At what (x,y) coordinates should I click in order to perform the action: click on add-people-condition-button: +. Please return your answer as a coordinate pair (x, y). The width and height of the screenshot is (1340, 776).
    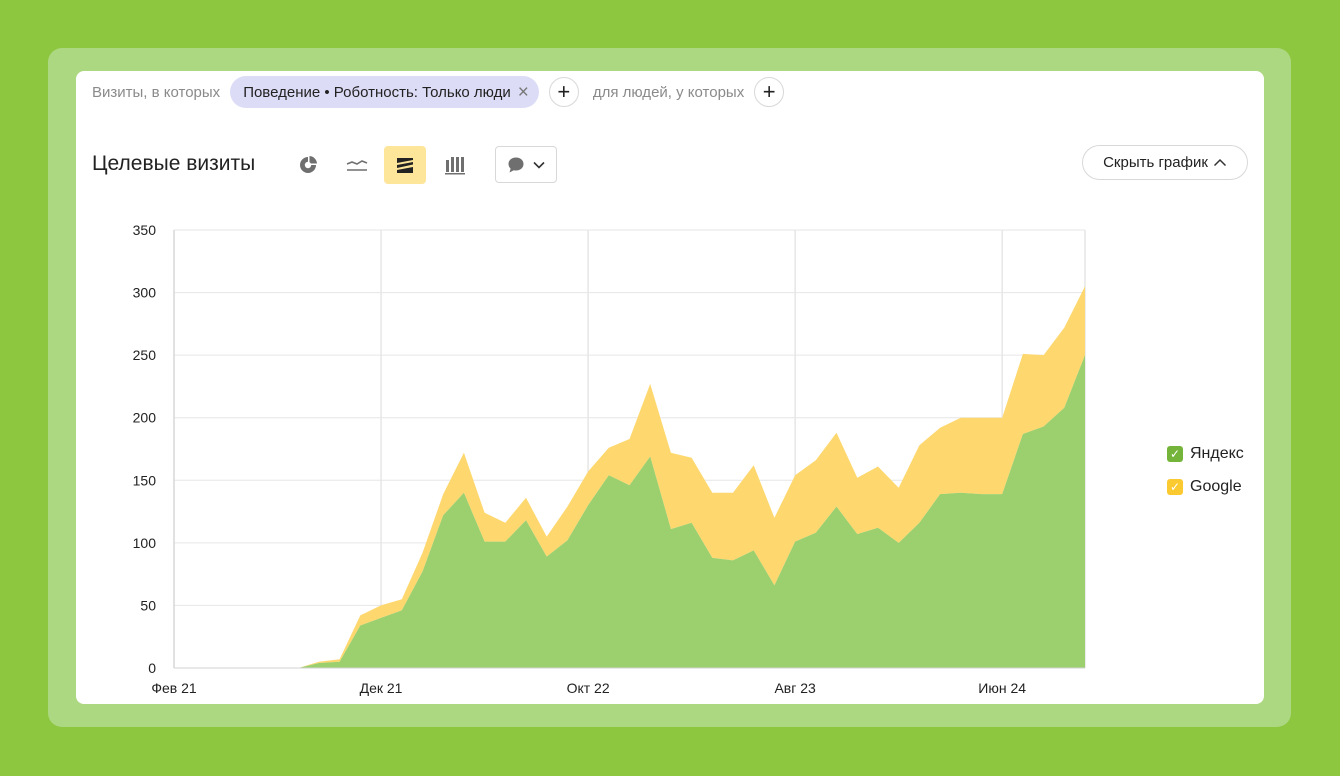
    Looking at the image, I should click on (769, 92).